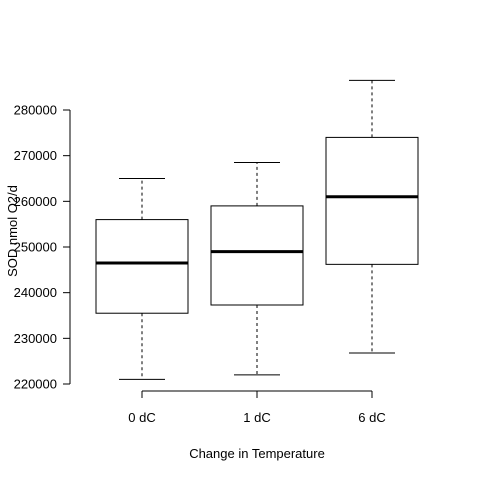 The image size is (480, 480). I want to click on x-axis-title: Change in Temperature, so click(257, 453).